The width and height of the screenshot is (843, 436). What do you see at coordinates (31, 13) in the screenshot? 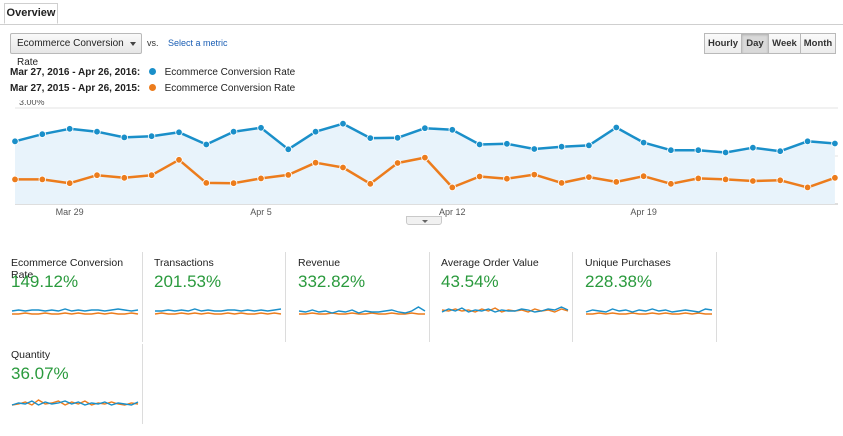
I see `tab-overview: Overview` at bounding box center [31, 13].